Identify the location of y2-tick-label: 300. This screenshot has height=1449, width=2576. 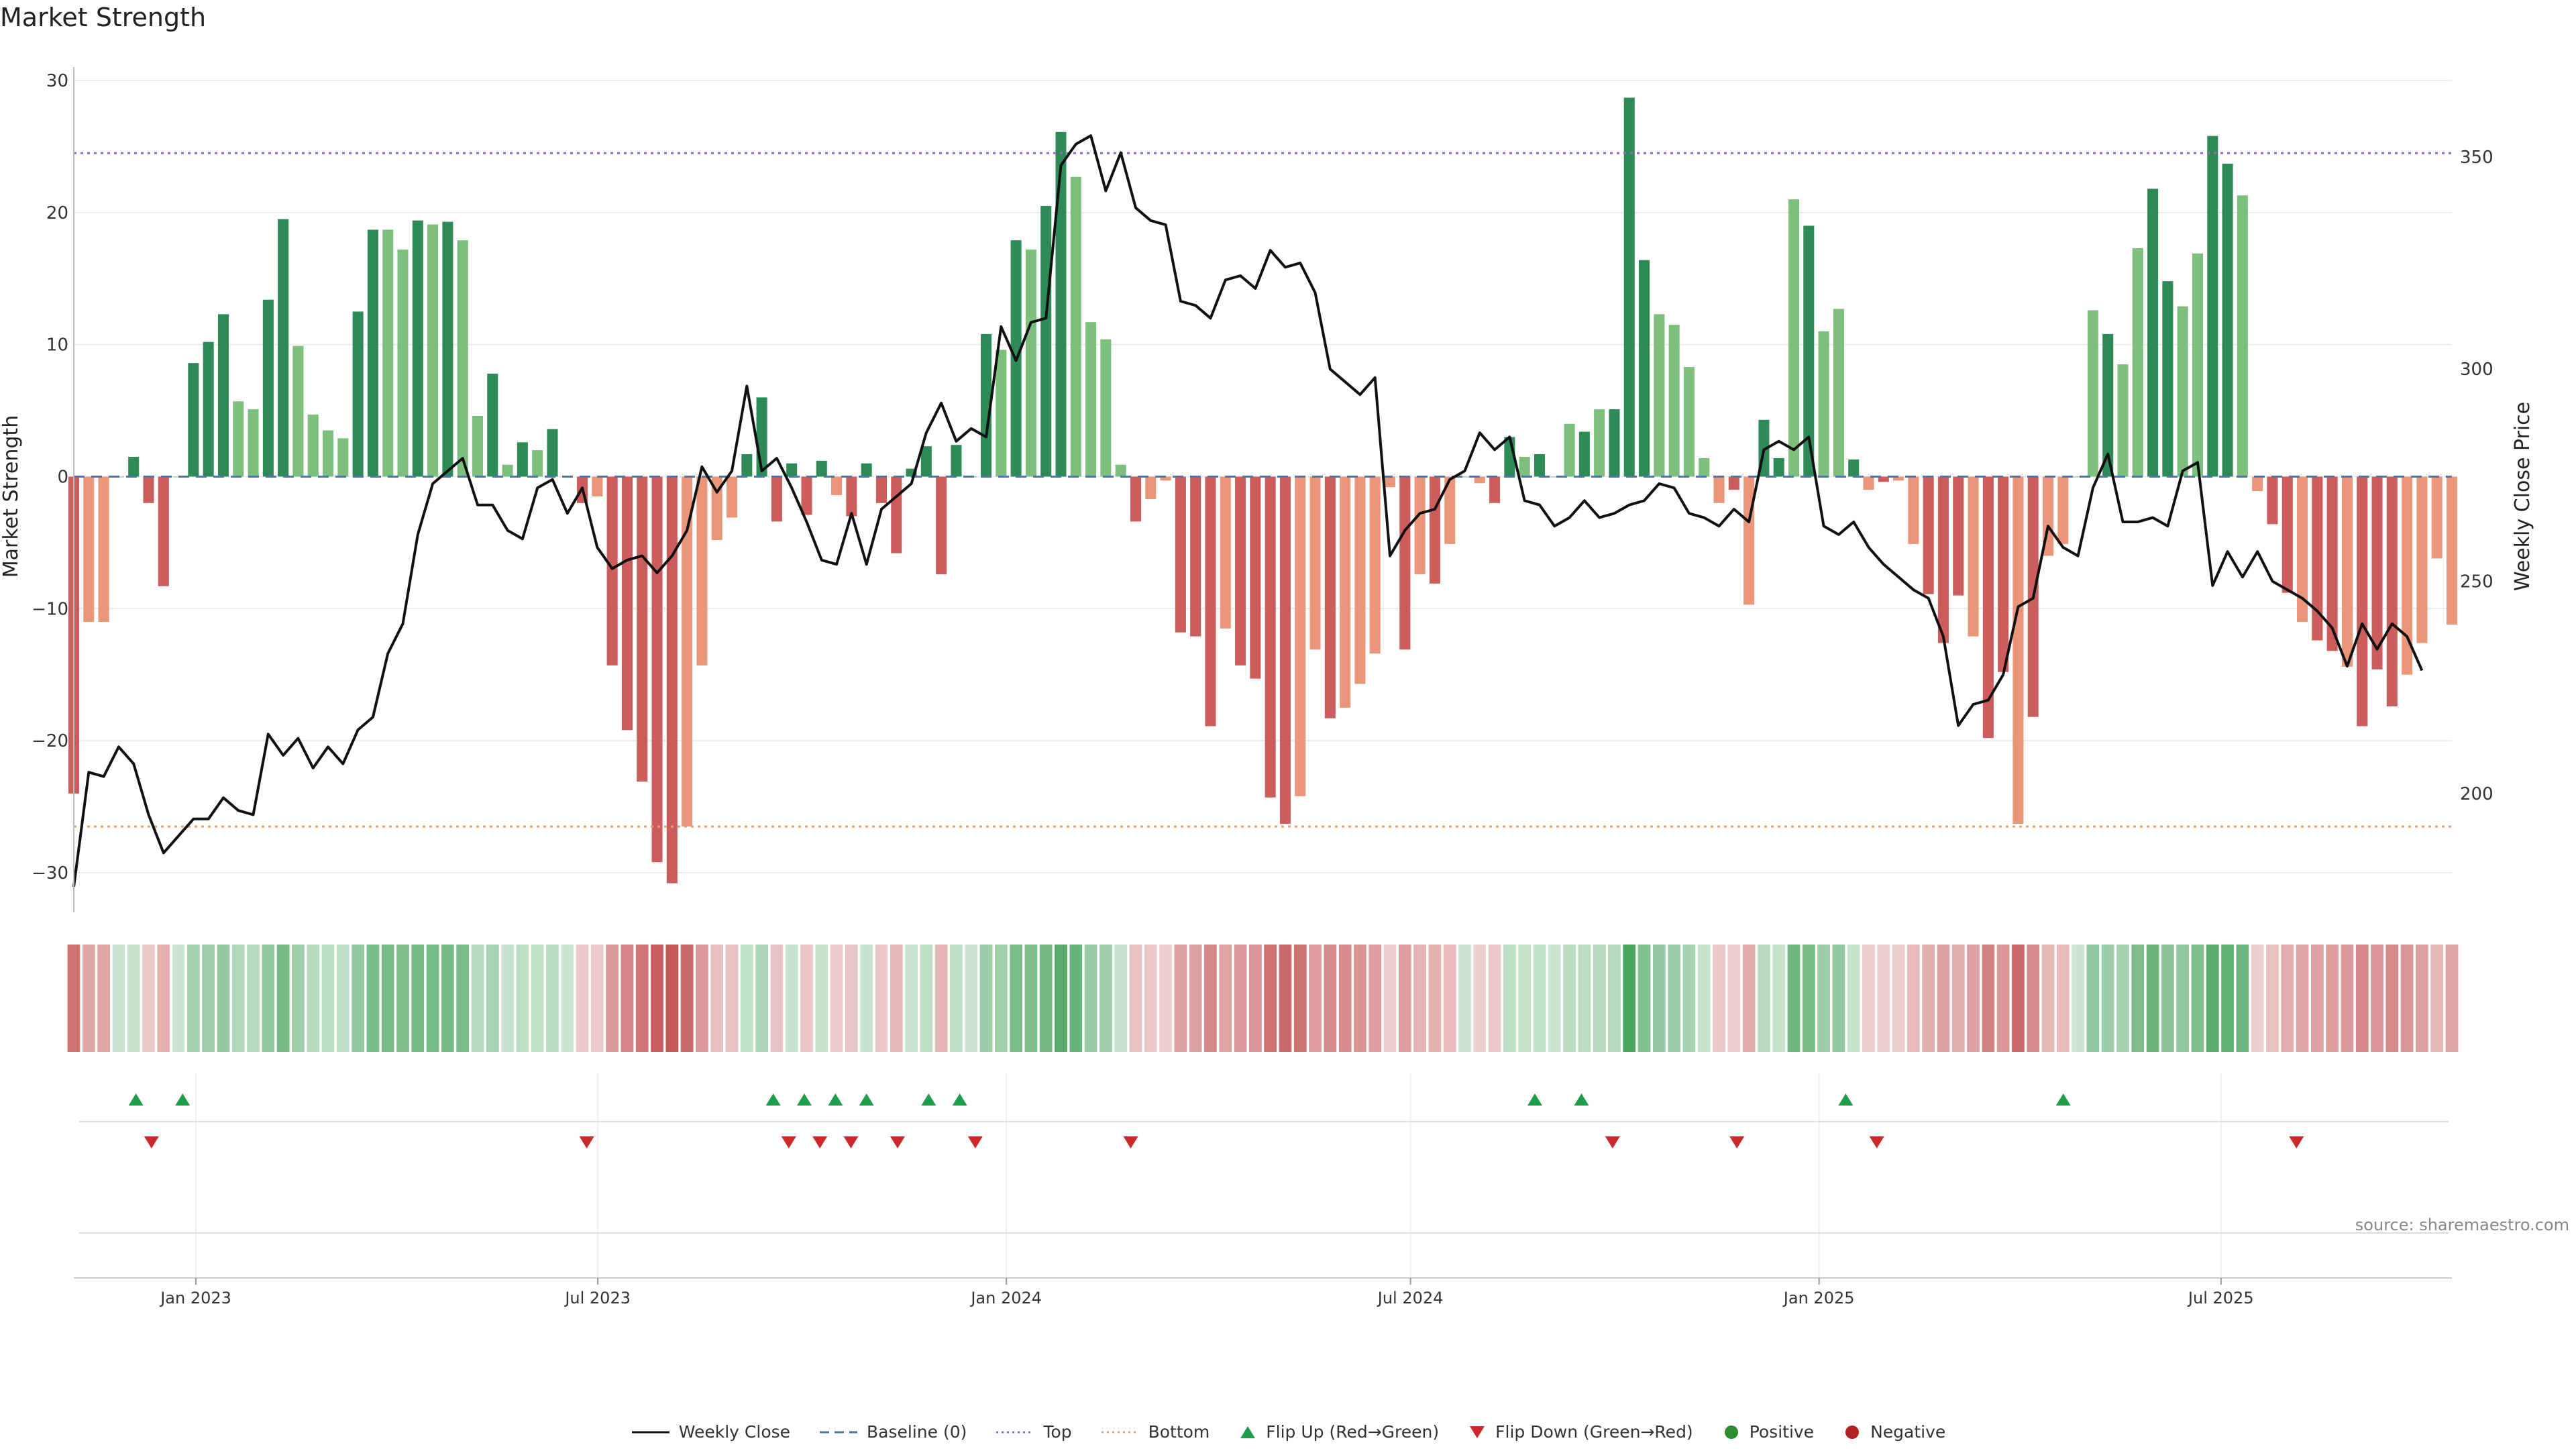
(2476, 370).